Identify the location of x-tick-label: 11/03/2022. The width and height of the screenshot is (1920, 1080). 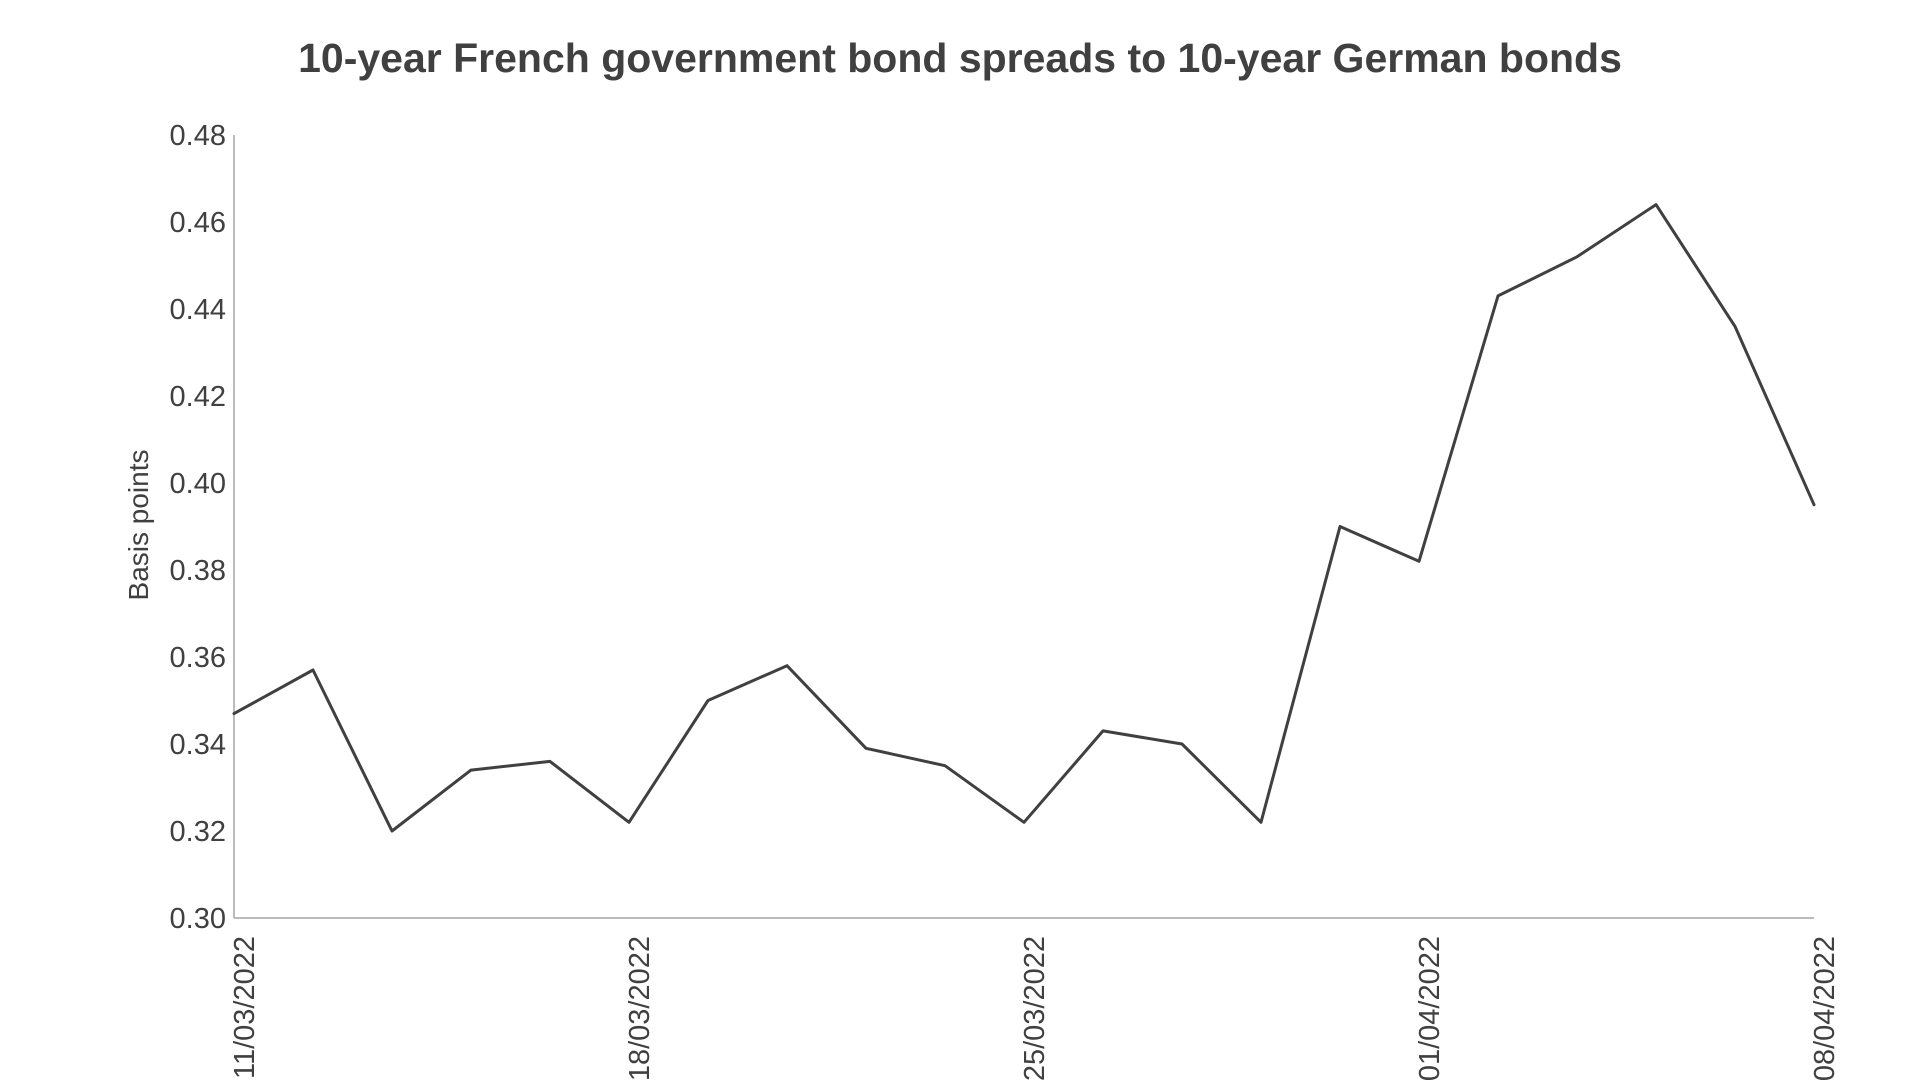
(245, 1007).